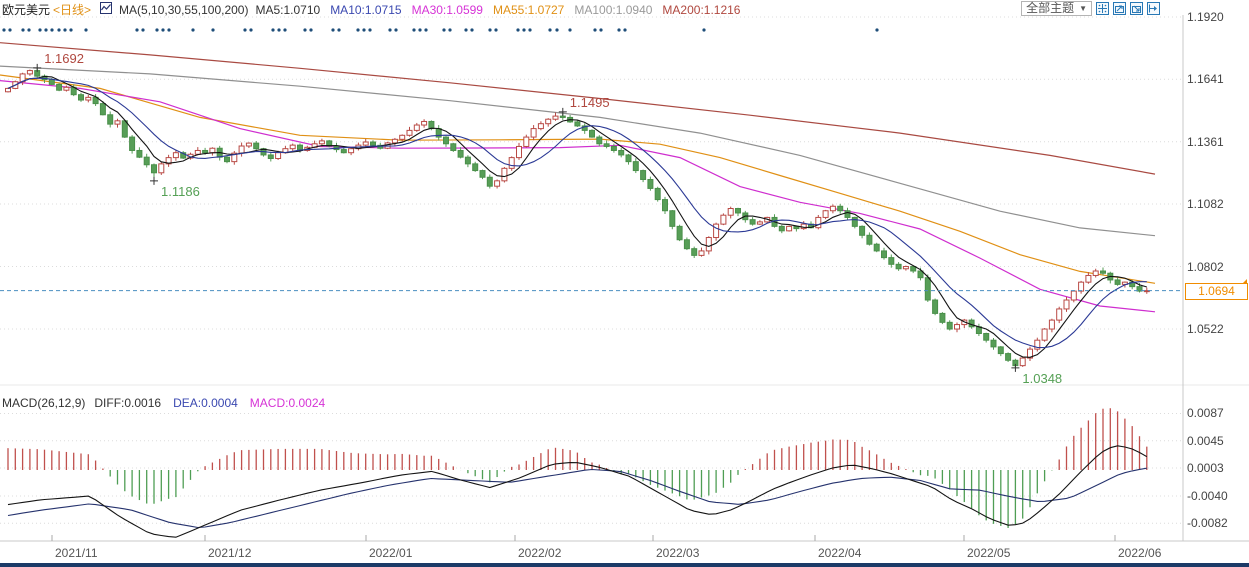 Image resolution: width=1249 pixels, height=567 pixels. What do you see at coordinates (1205, 17) in the screenshot?
I see `price-tick-label: 1.1920` at bounding box center [1205, 17].